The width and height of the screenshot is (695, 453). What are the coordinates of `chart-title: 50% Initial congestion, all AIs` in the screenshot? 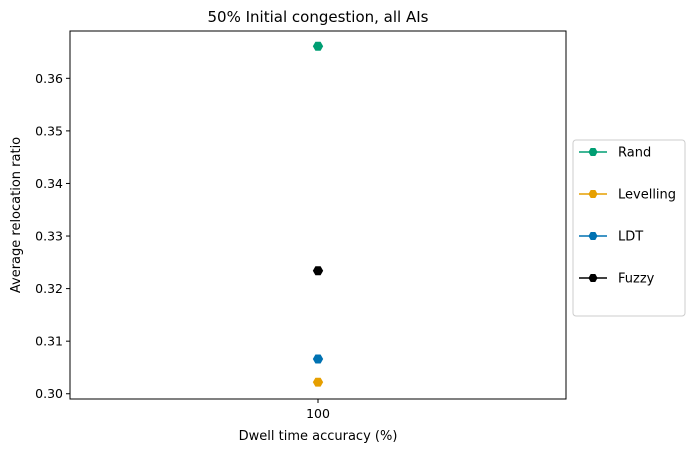 It's located at (318, 17).